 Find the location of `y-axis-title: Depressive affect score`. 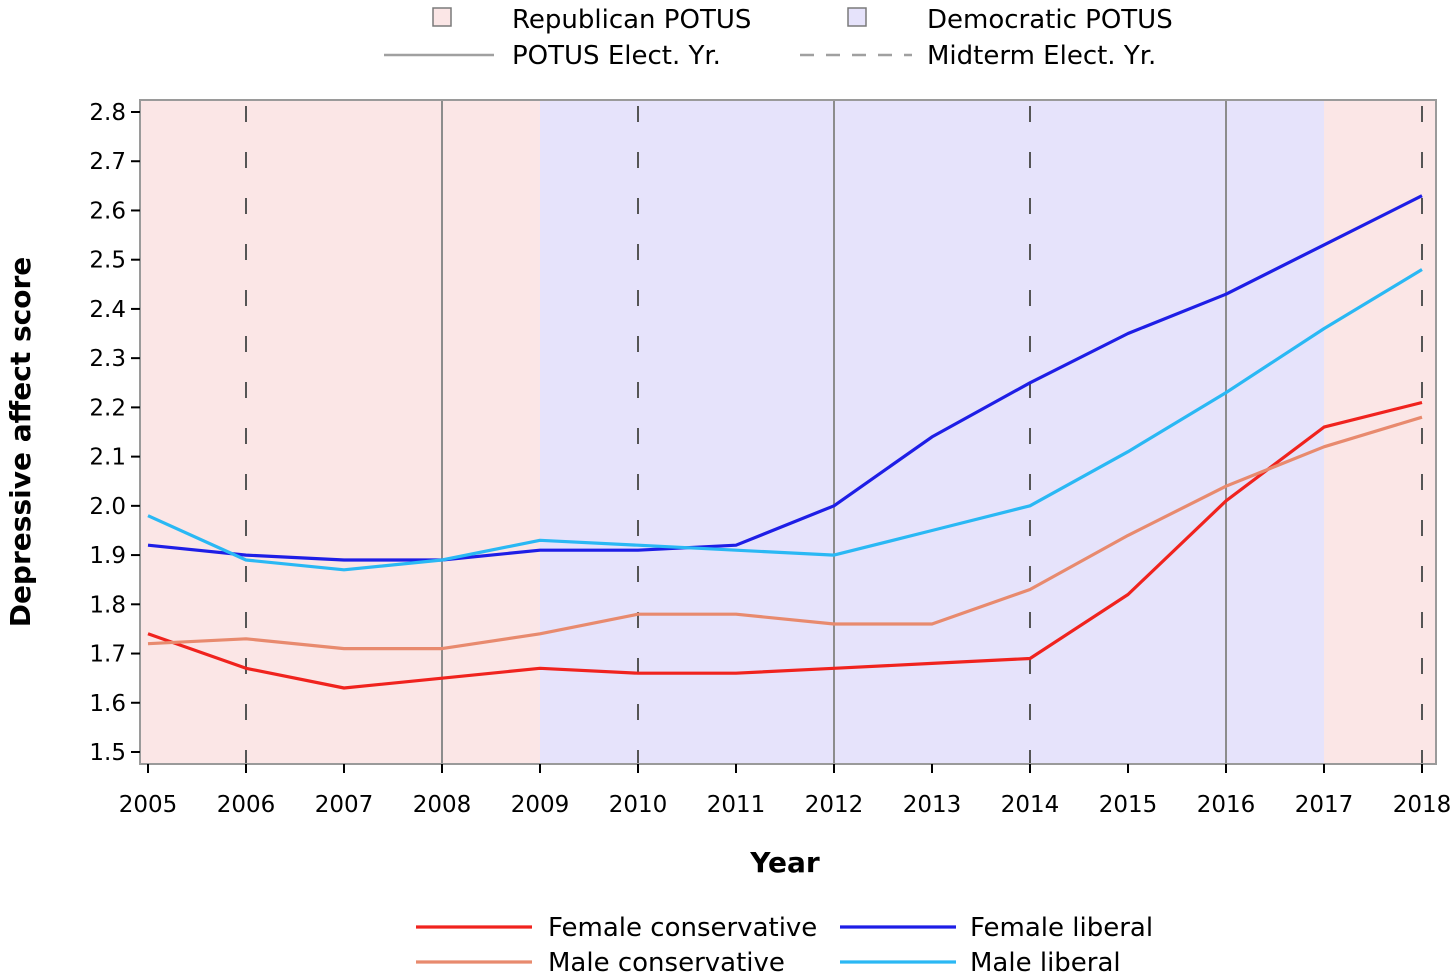

y-axis-title: Depressive affect score is located at coordinates (20, 442).